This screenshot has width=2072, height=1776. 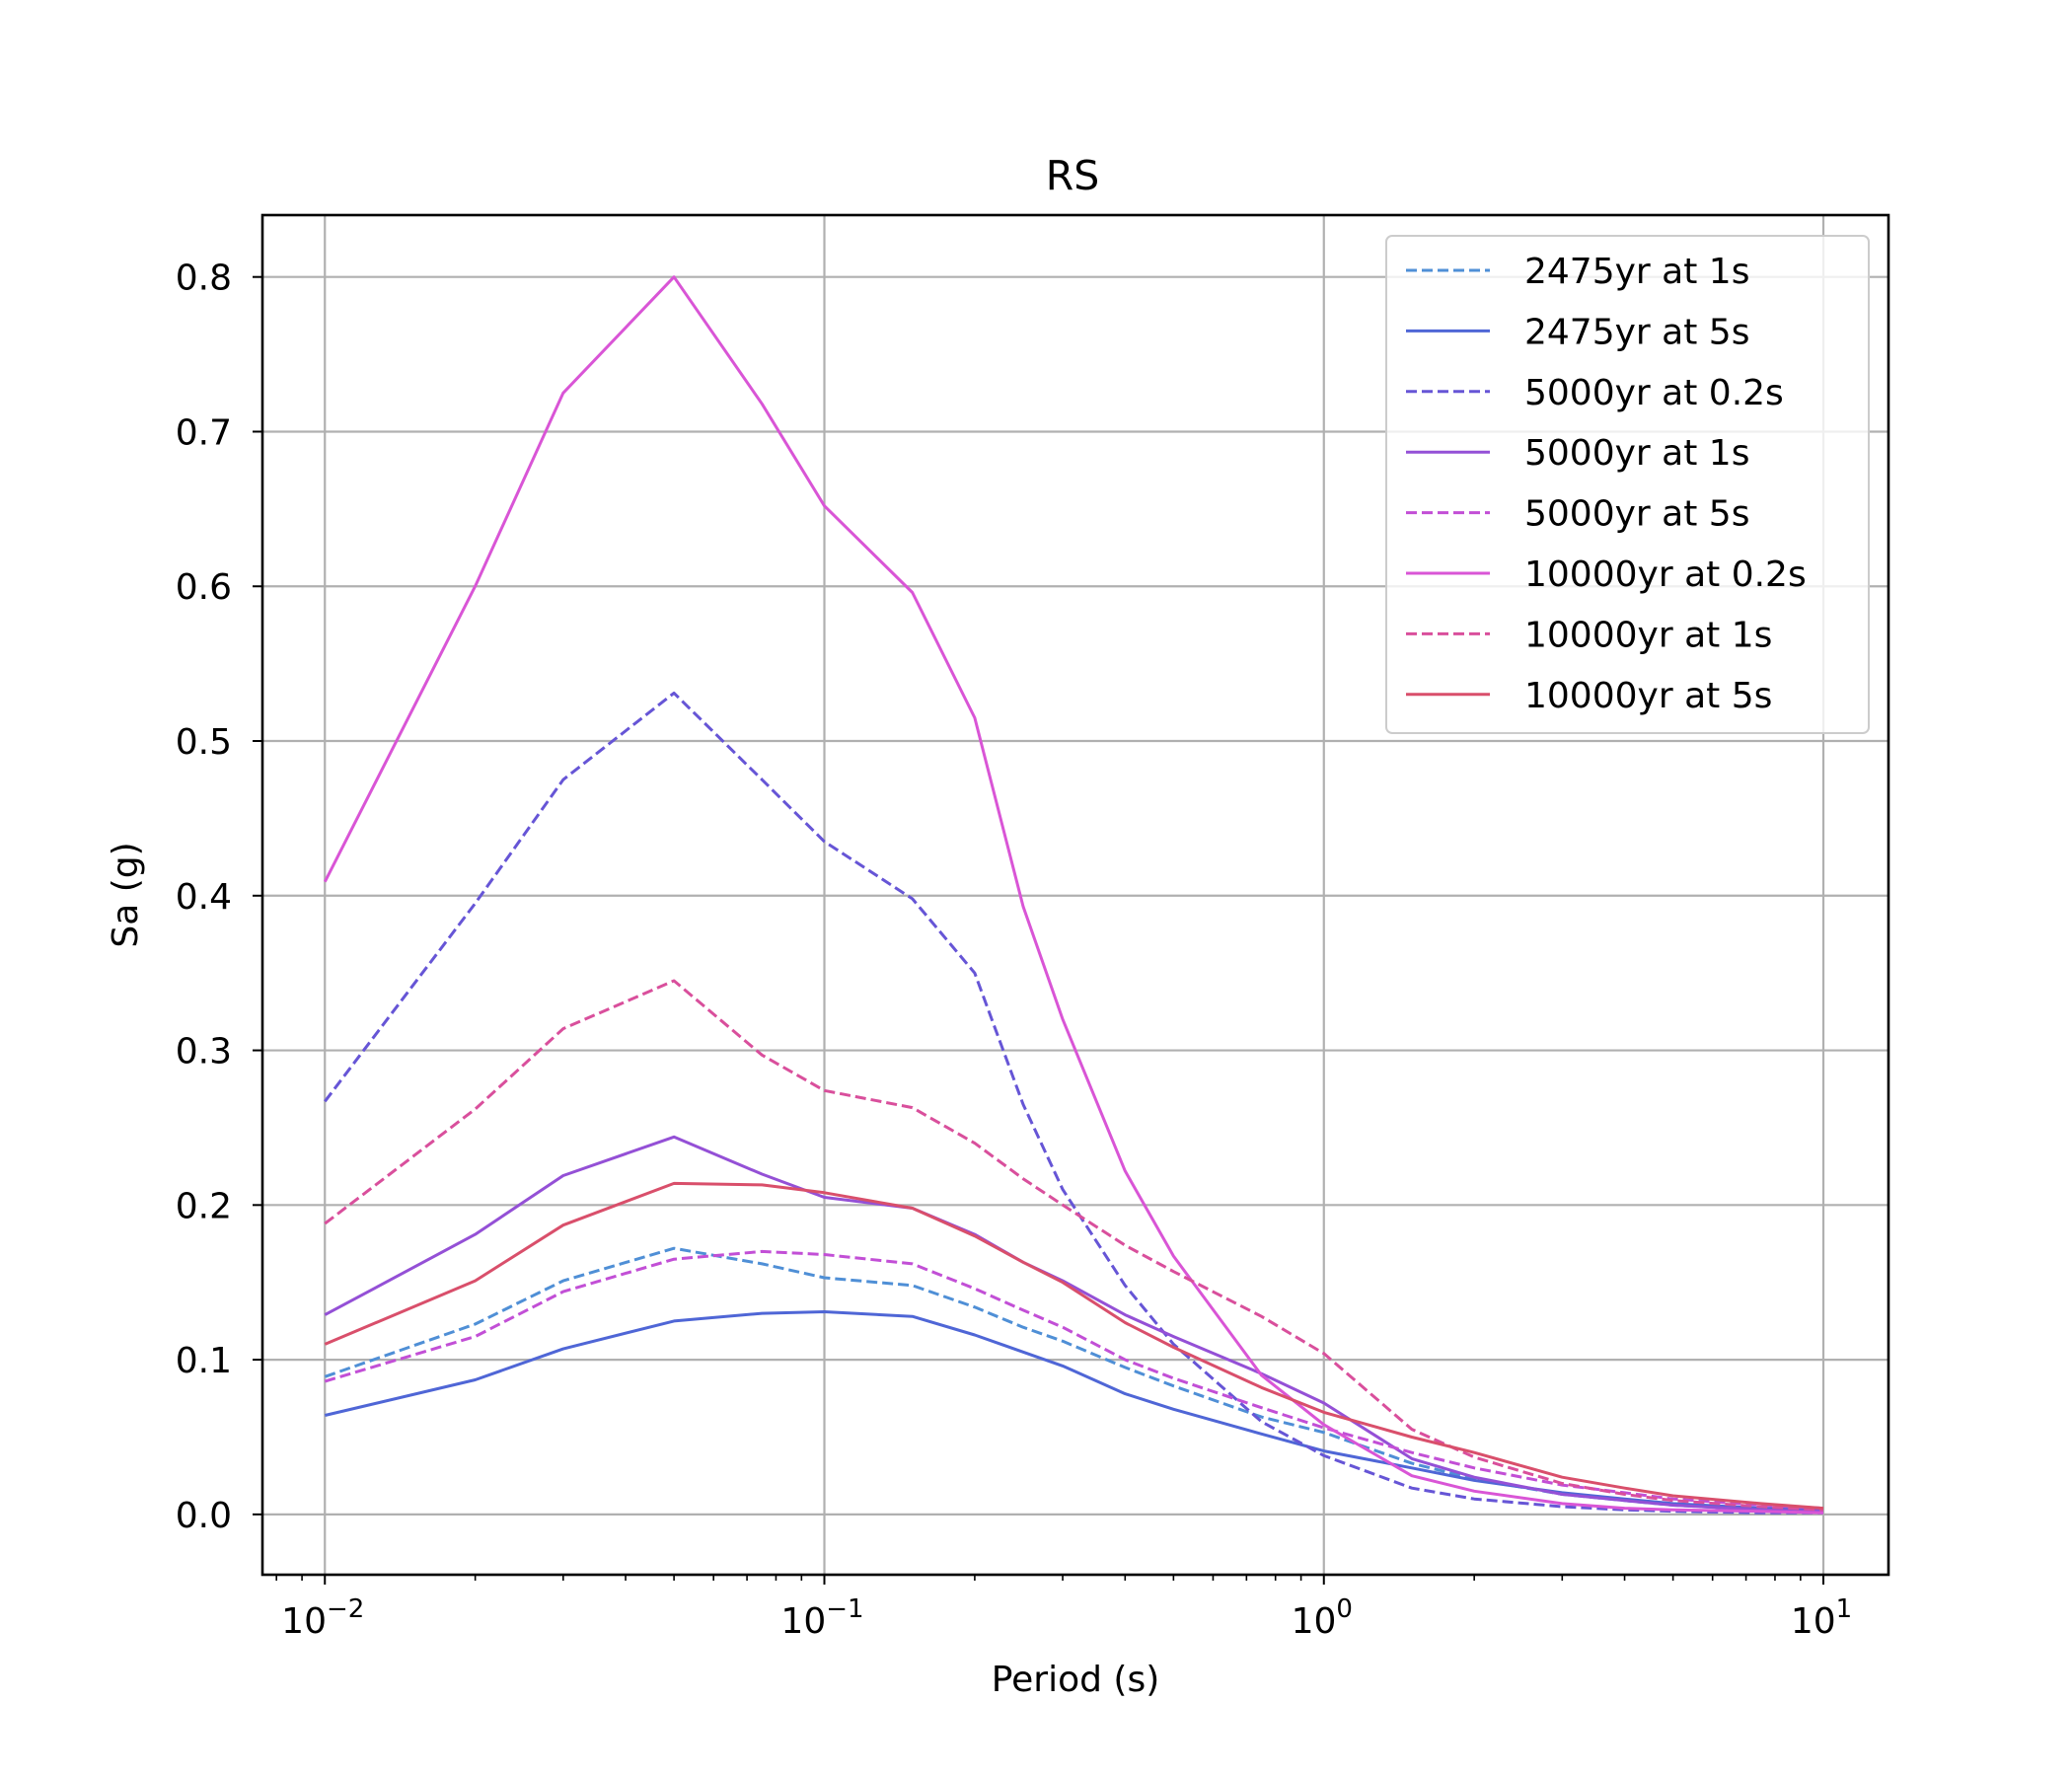 What do you see at coordinates (204, 1361) in the screenshot?
I see `y-tick-label: 0.1` at bounding box center [204, 1361].